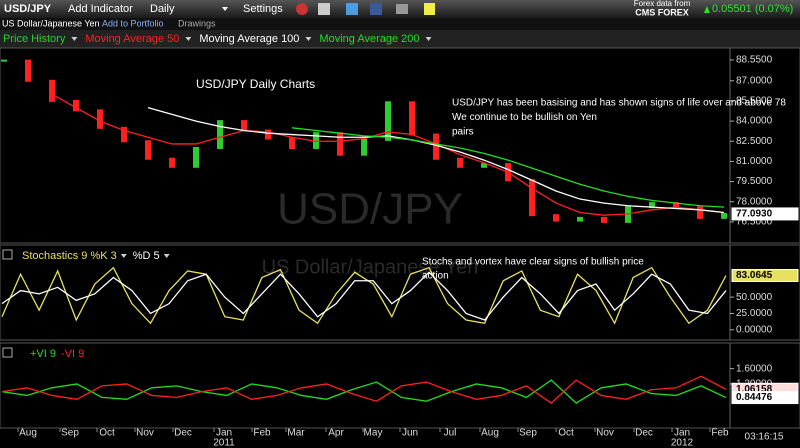 The width and height of the screenshot is (800, 448). I want to click on current-value: 77.0930, so click(754, 214).